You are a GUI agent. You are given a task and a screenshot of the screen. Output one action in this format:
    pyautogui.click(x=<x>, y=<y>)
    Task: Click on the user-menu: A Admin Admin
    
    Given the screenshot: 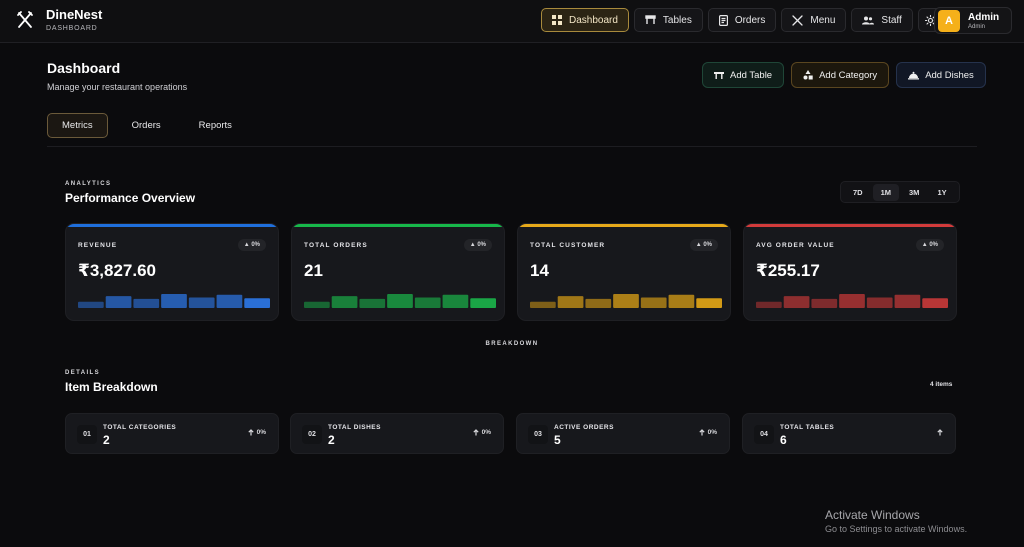 What is the action you would take?
    pyautogui.click(x=973, y=20)
    